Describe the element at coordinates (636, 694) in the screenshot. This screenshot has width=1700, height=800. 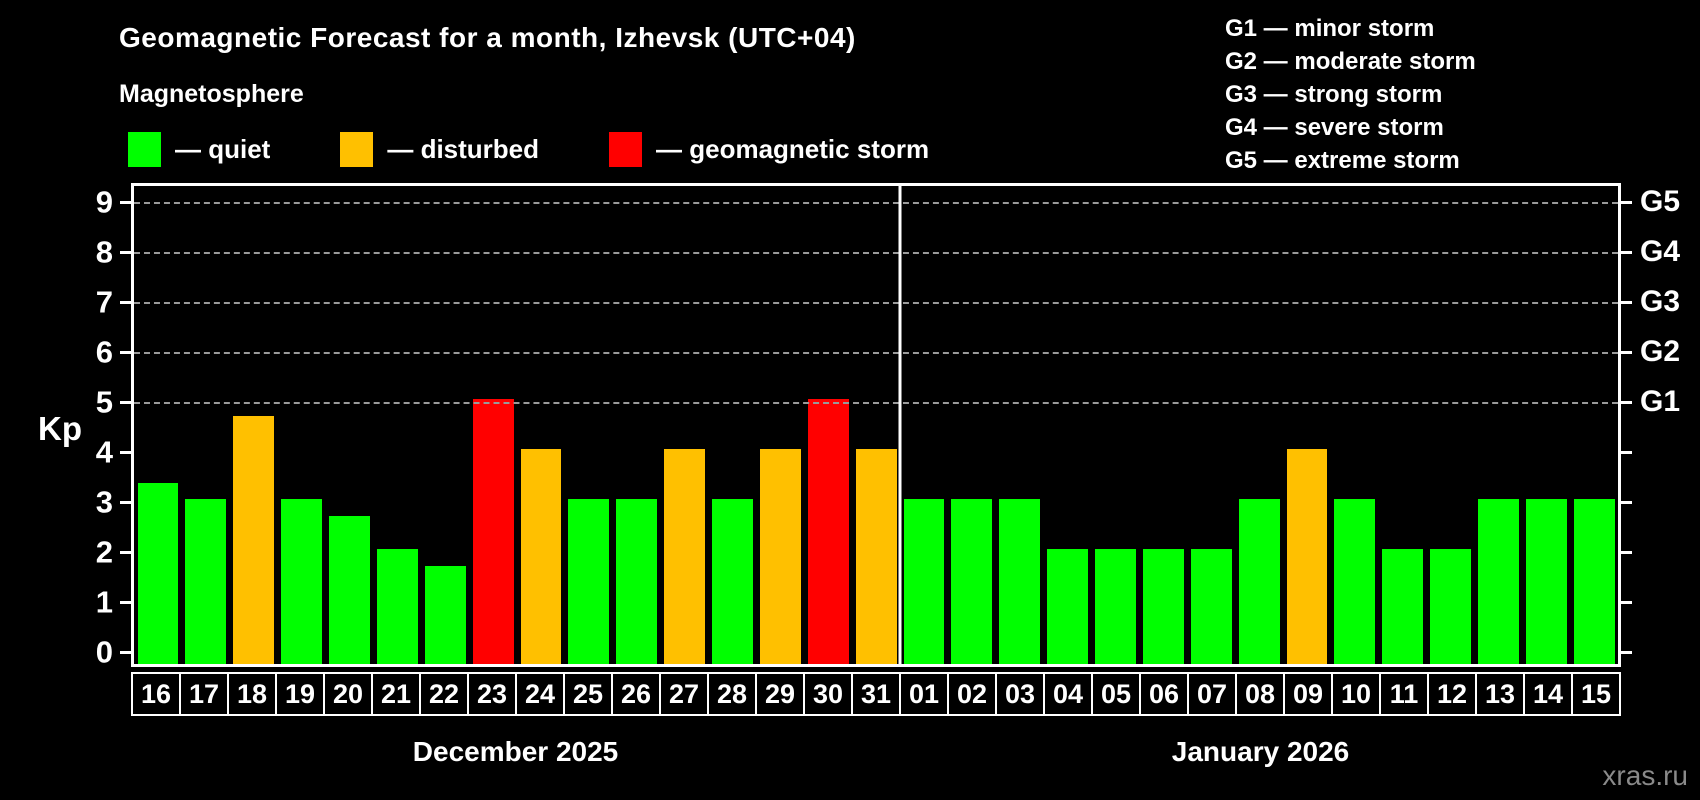
I see `date-cell-dec-26: 26` at that location.